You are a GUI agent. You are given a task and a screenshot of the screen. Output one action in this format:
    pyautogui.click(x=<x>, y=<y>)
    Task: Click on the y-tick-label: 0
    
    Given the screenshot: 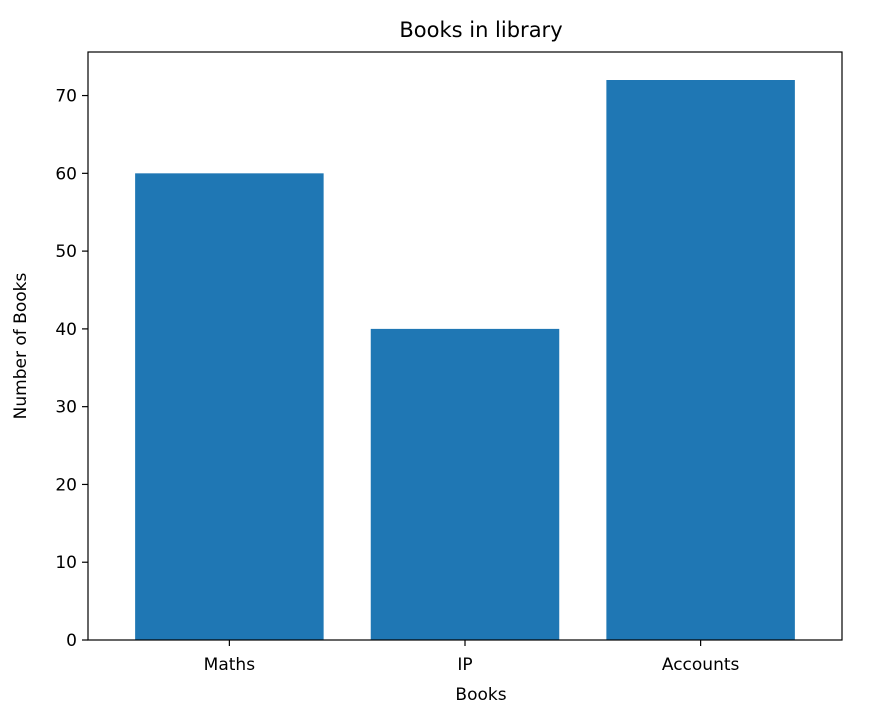 What is the action you would take?
    pyautogui.click(x=71, y=641)
    